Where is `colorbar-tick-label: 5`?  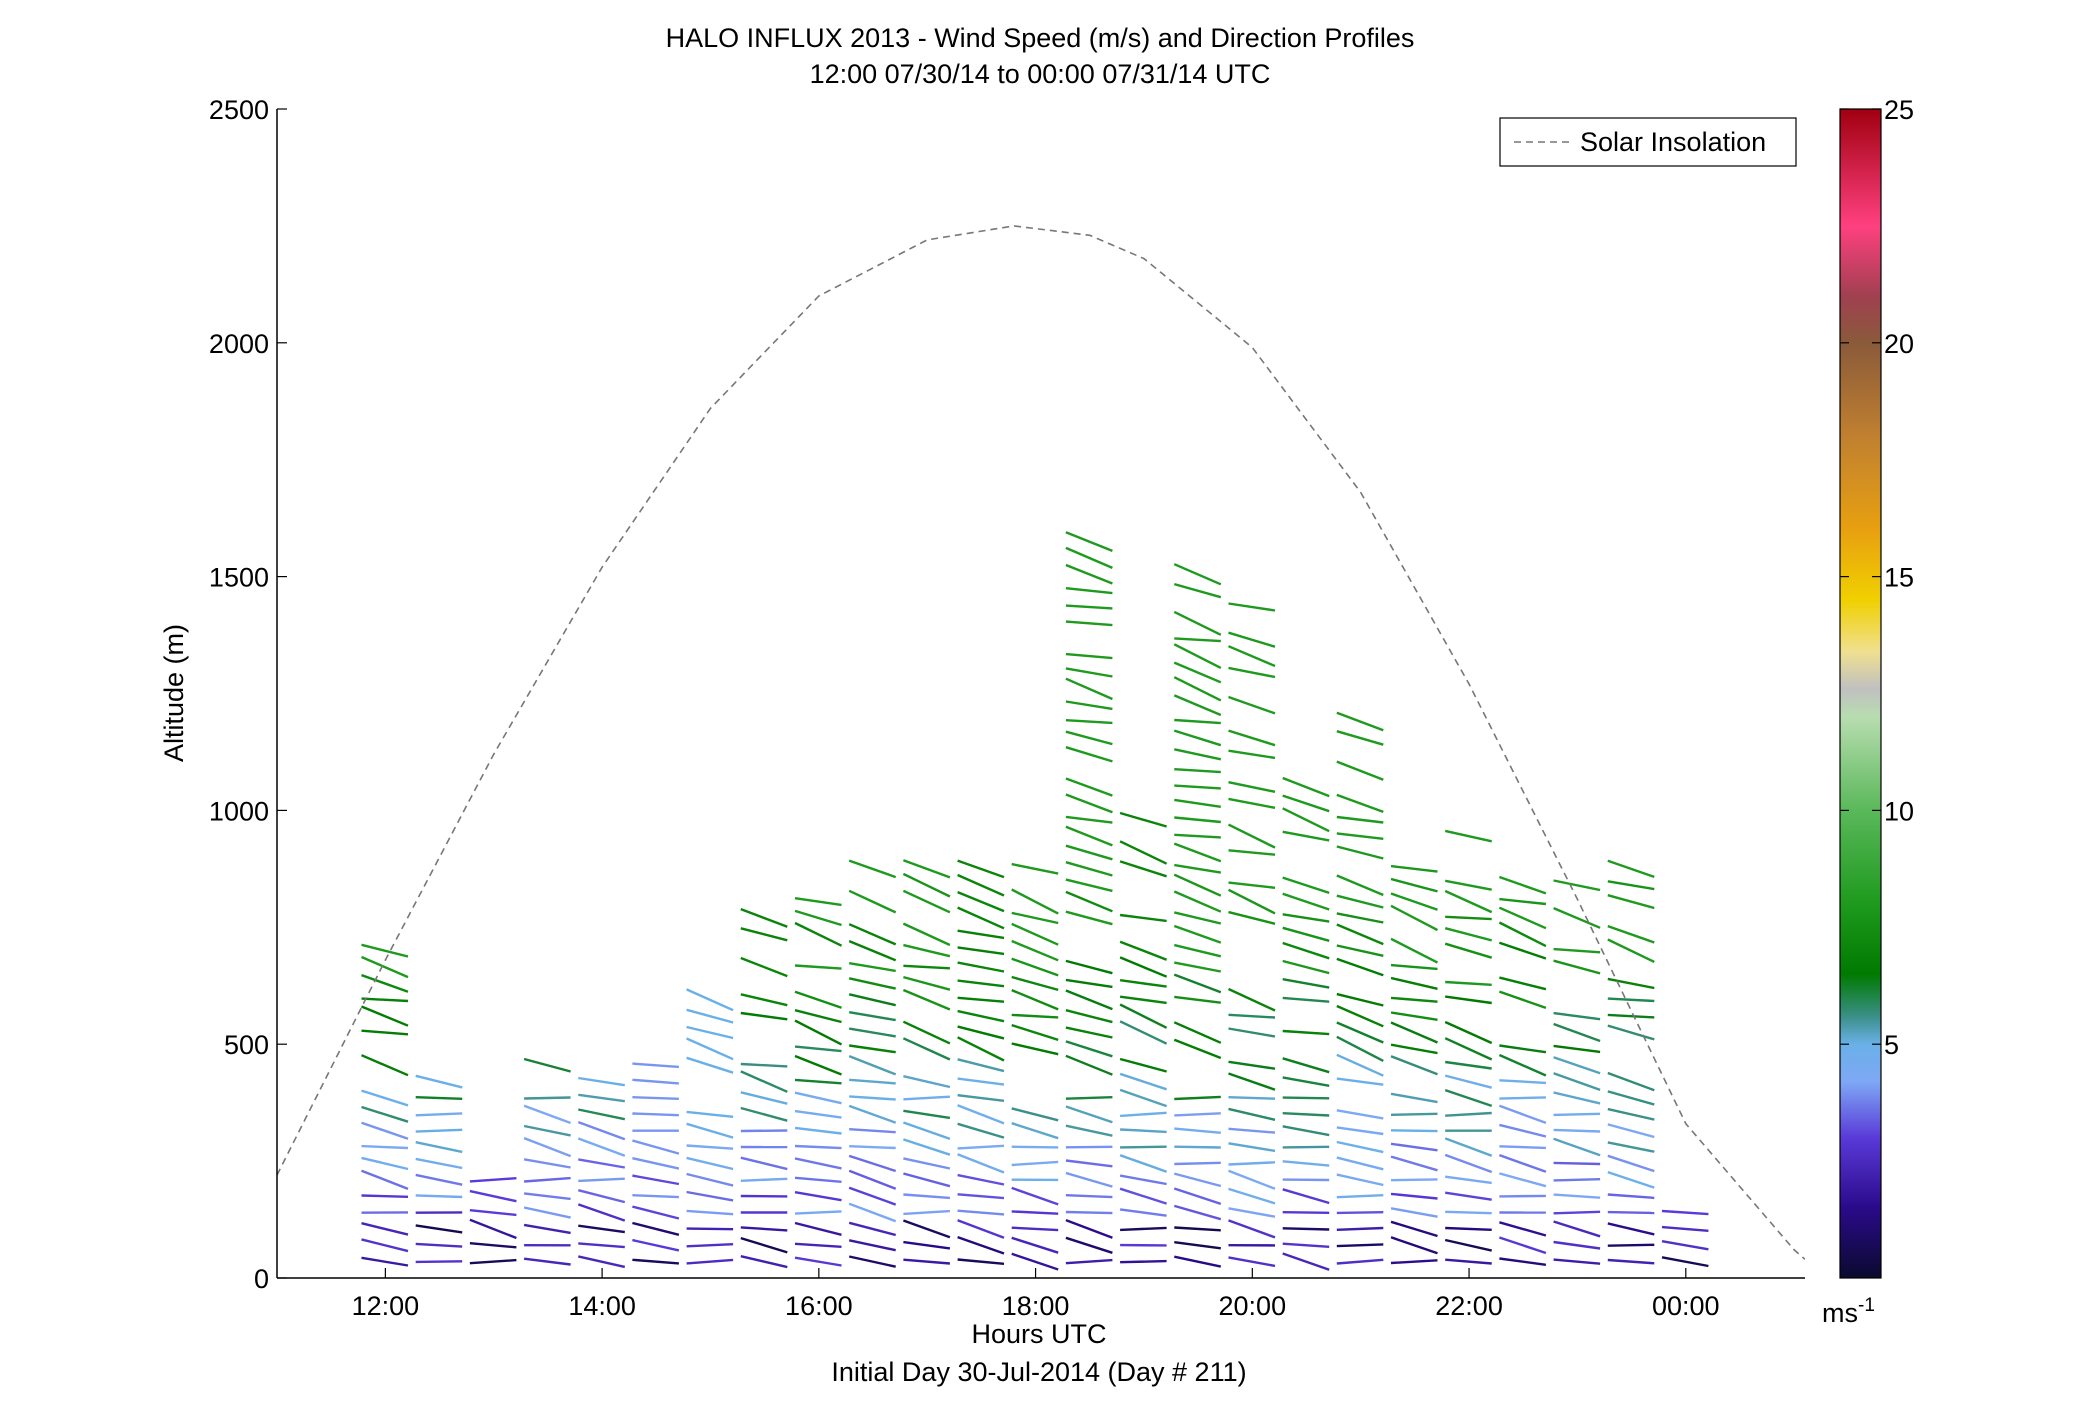
colorbar-tick-label: 5 is located at coordinates (1891, 1045).